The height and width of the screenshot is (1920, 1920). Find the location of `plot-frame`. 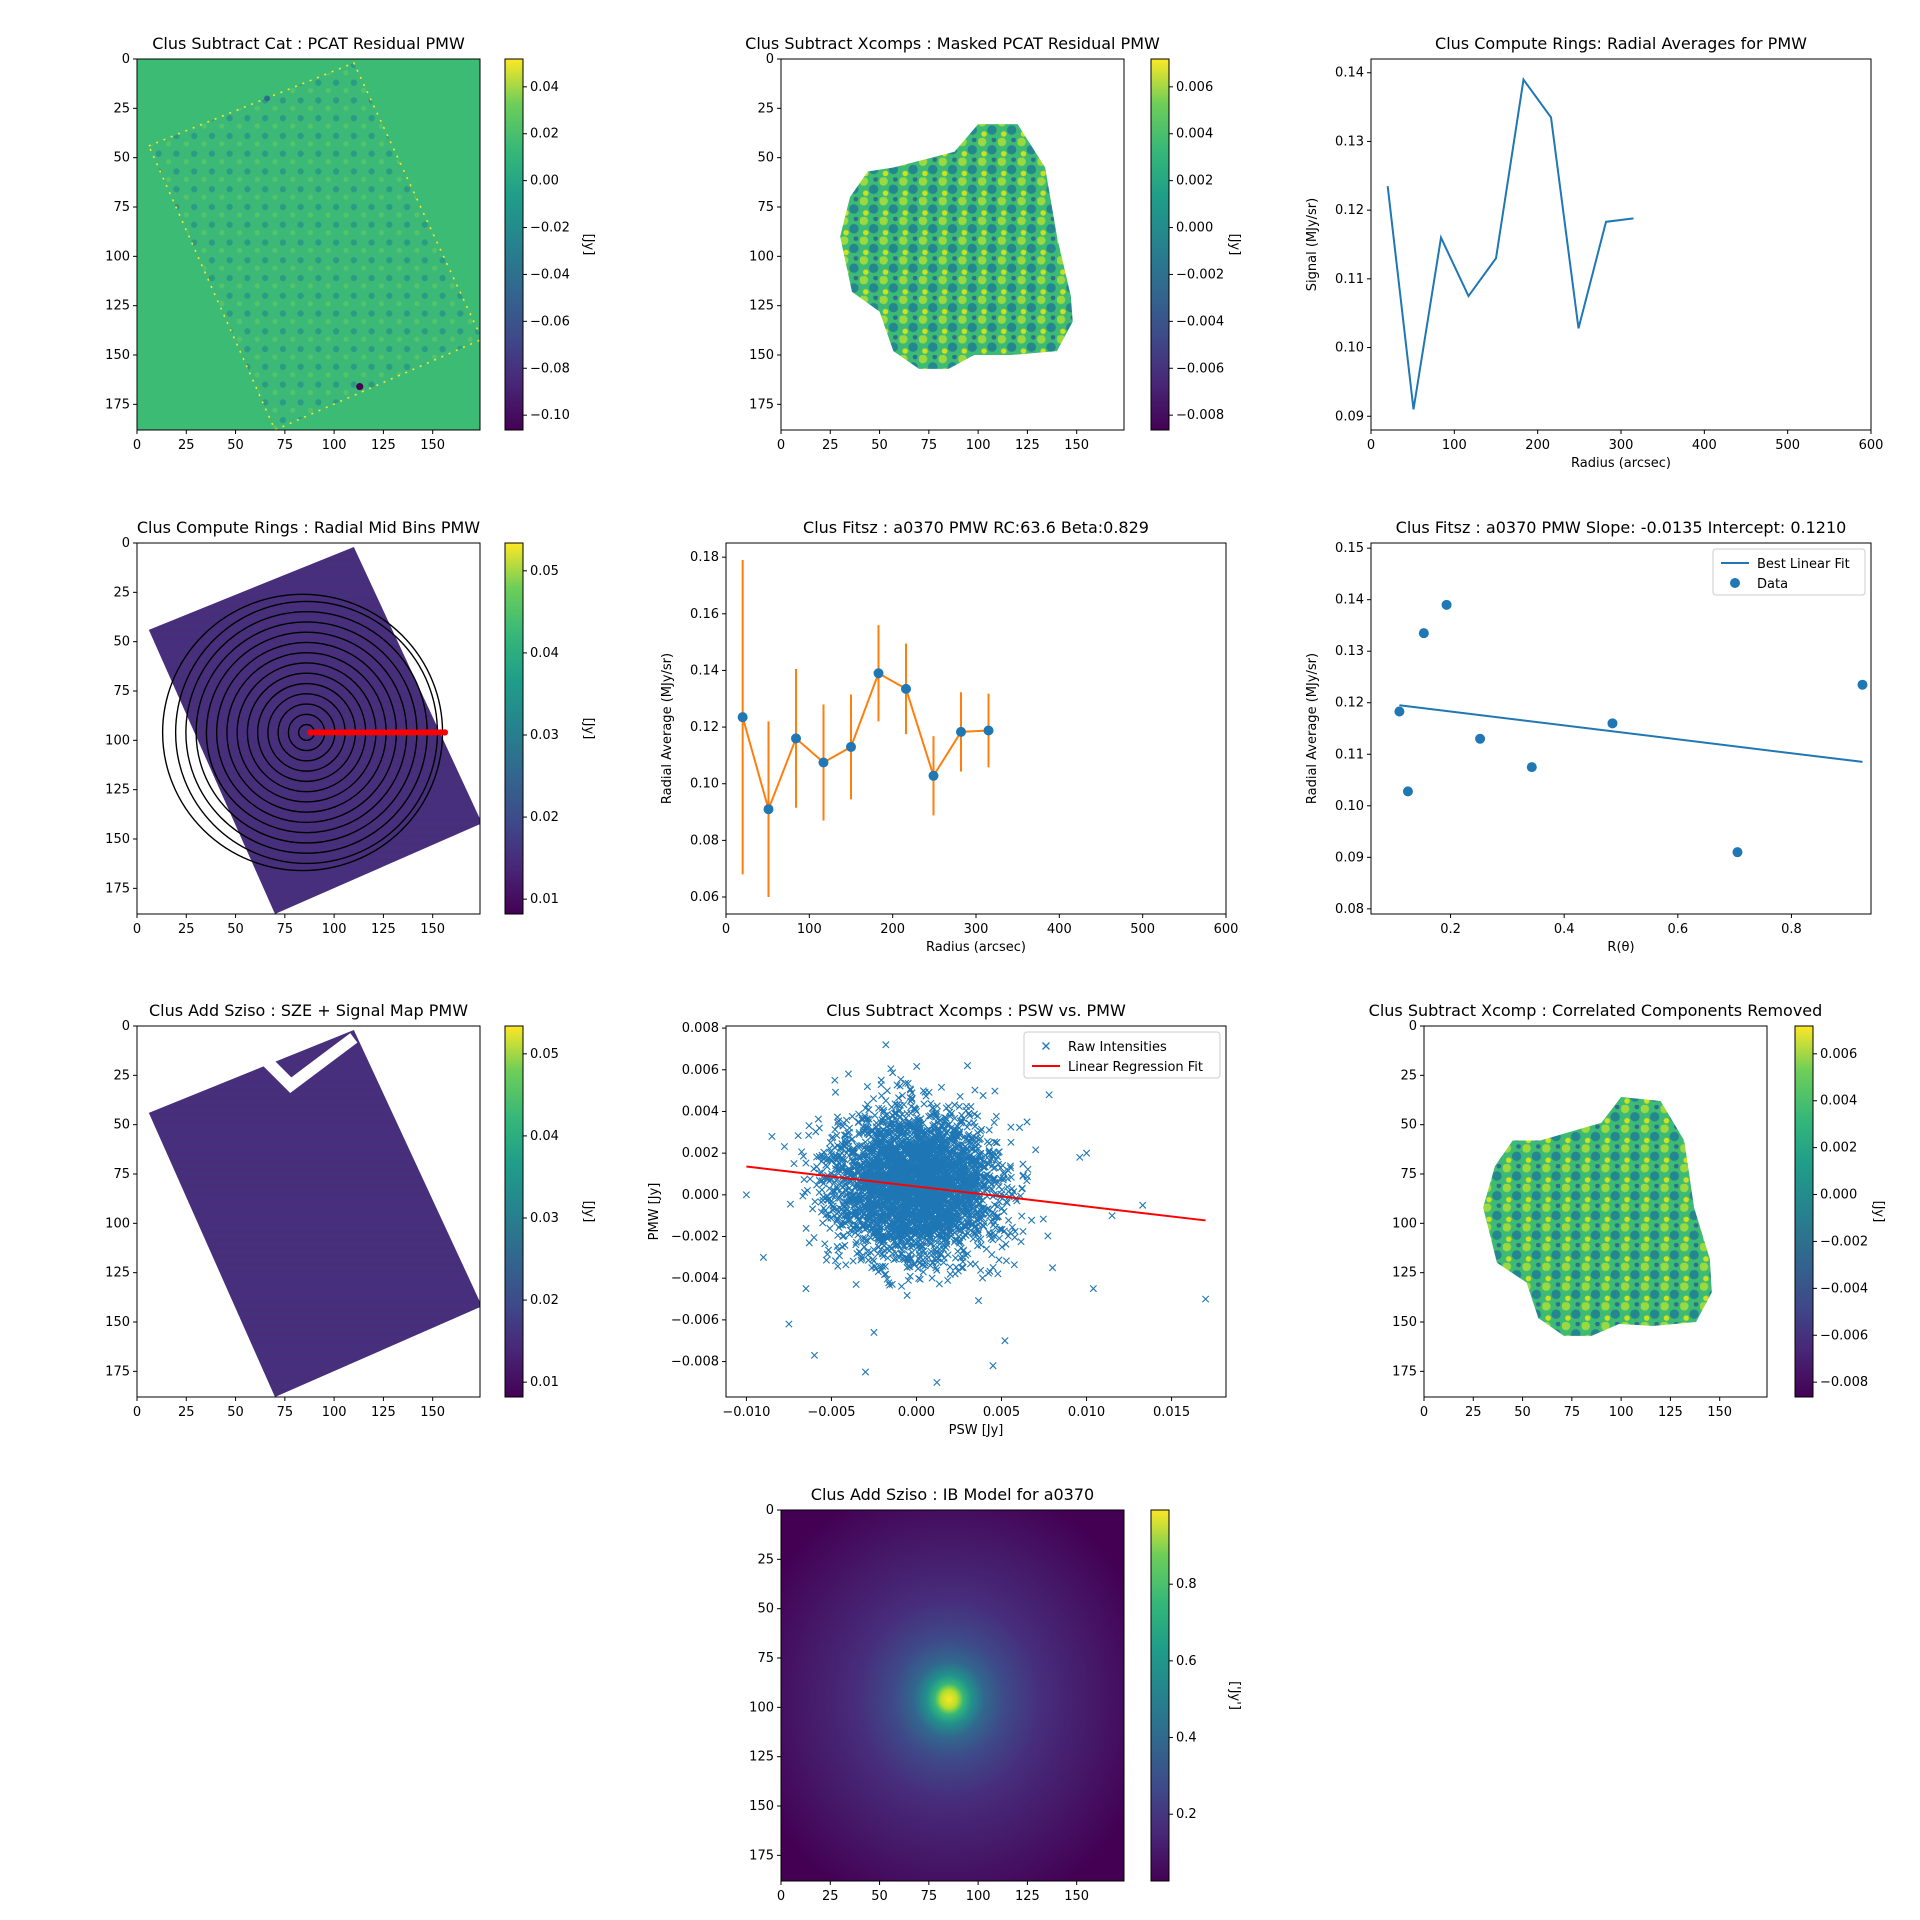

plot-frame is located at coordinates (1621, 244).